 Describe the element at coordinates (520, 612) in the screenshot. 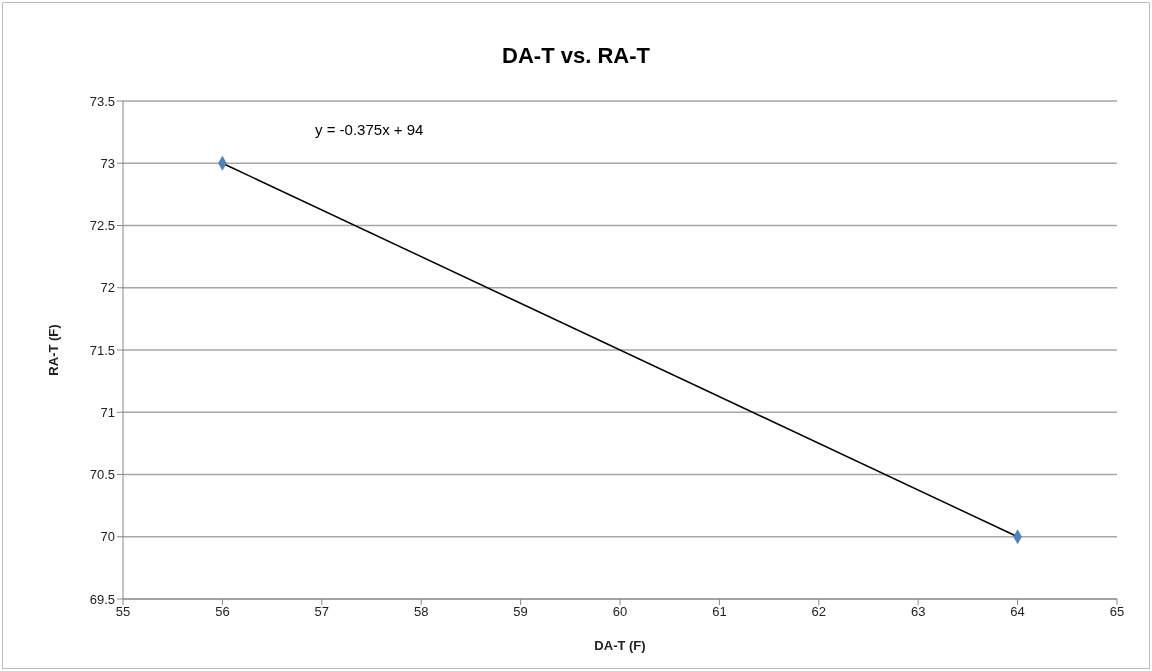

I see `x-tick-label: 59` at that location.